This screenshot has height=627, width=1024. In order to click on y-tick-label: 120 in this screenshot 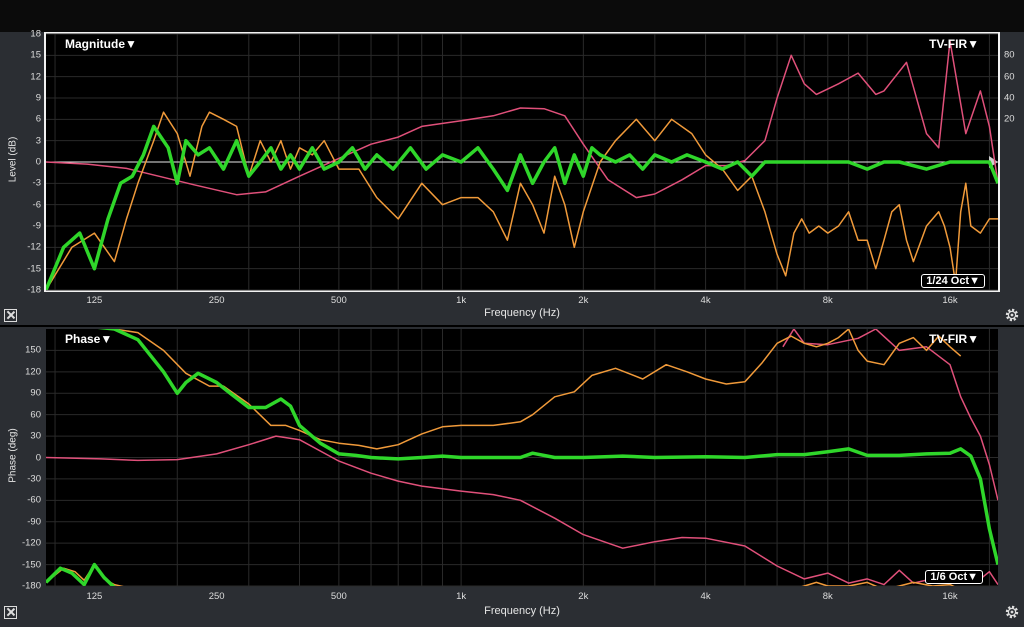, I will do `click(33, 372)`.